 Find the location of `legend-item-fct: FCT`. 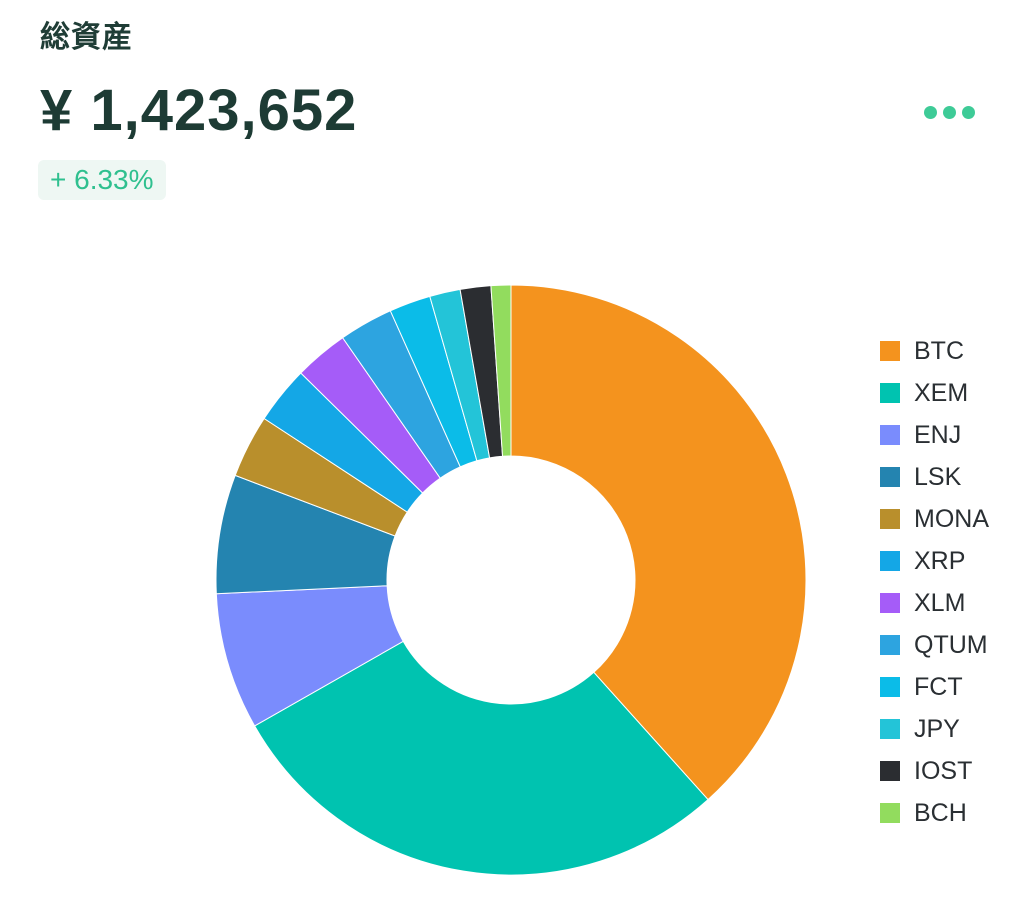

legend-item-fct: FCT is located at coordinates (950, 687).